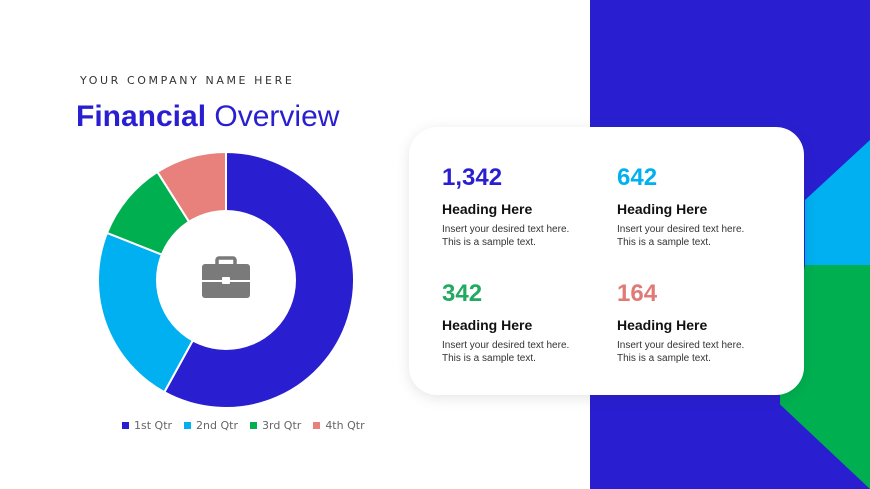 The height and width of the screenshot is (489, 870). I want to click on stat-value: 642, so click(637, 177).